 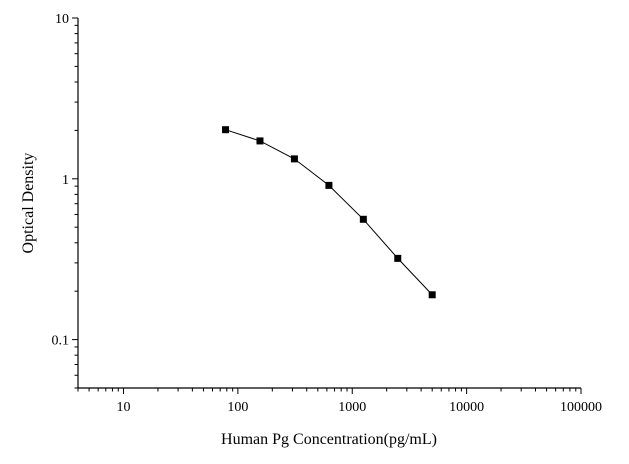 I want to click on y-tick-labels: 0.1 1 10, so click(x=61, y=180).